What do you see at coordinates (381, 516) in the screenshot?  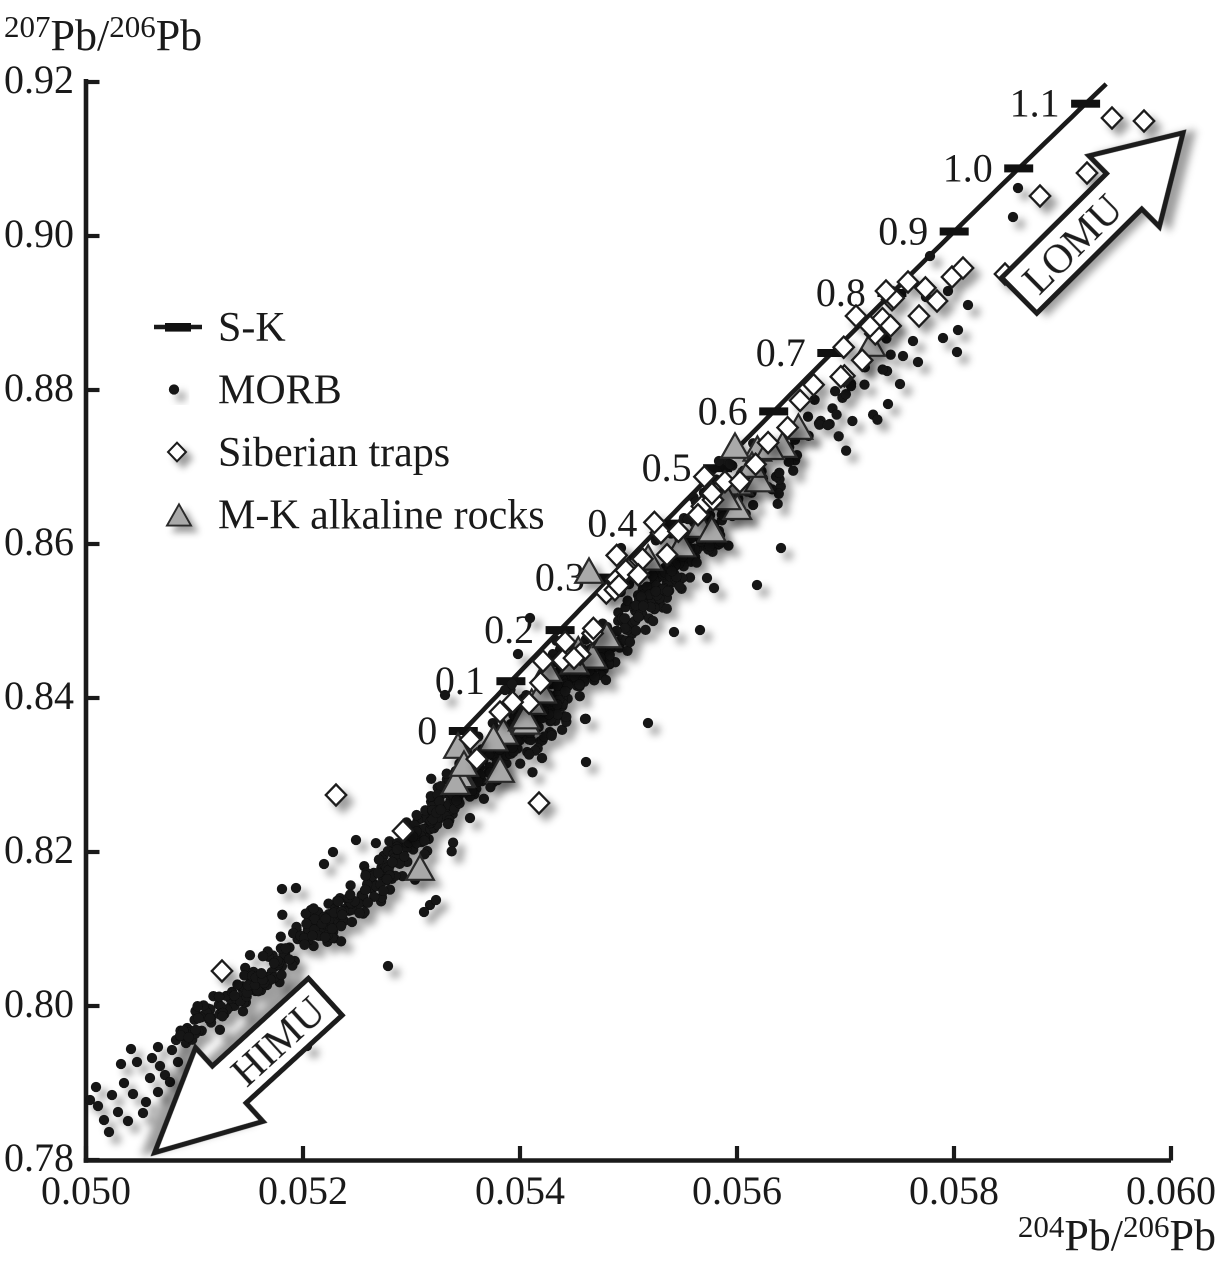 I see `svg-text: M-K alkaline rocks` at bounding box center [381, 516].